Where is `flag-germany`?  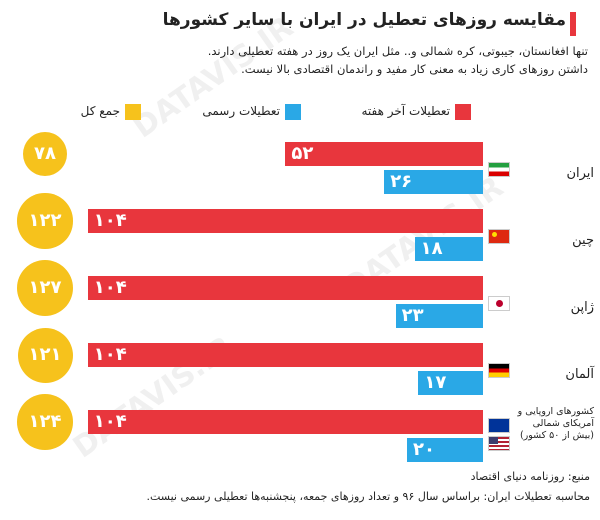
flag-germany is located at coordinates (499, 370).